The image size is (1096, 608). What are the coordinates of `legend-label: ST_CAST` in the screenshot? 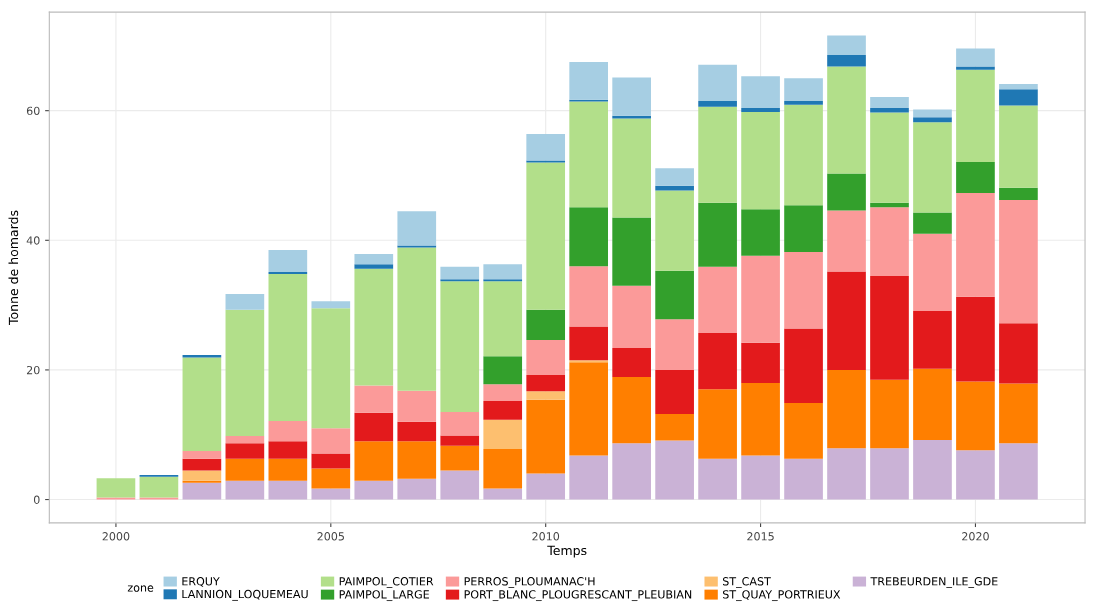 It's located at (746, 582).